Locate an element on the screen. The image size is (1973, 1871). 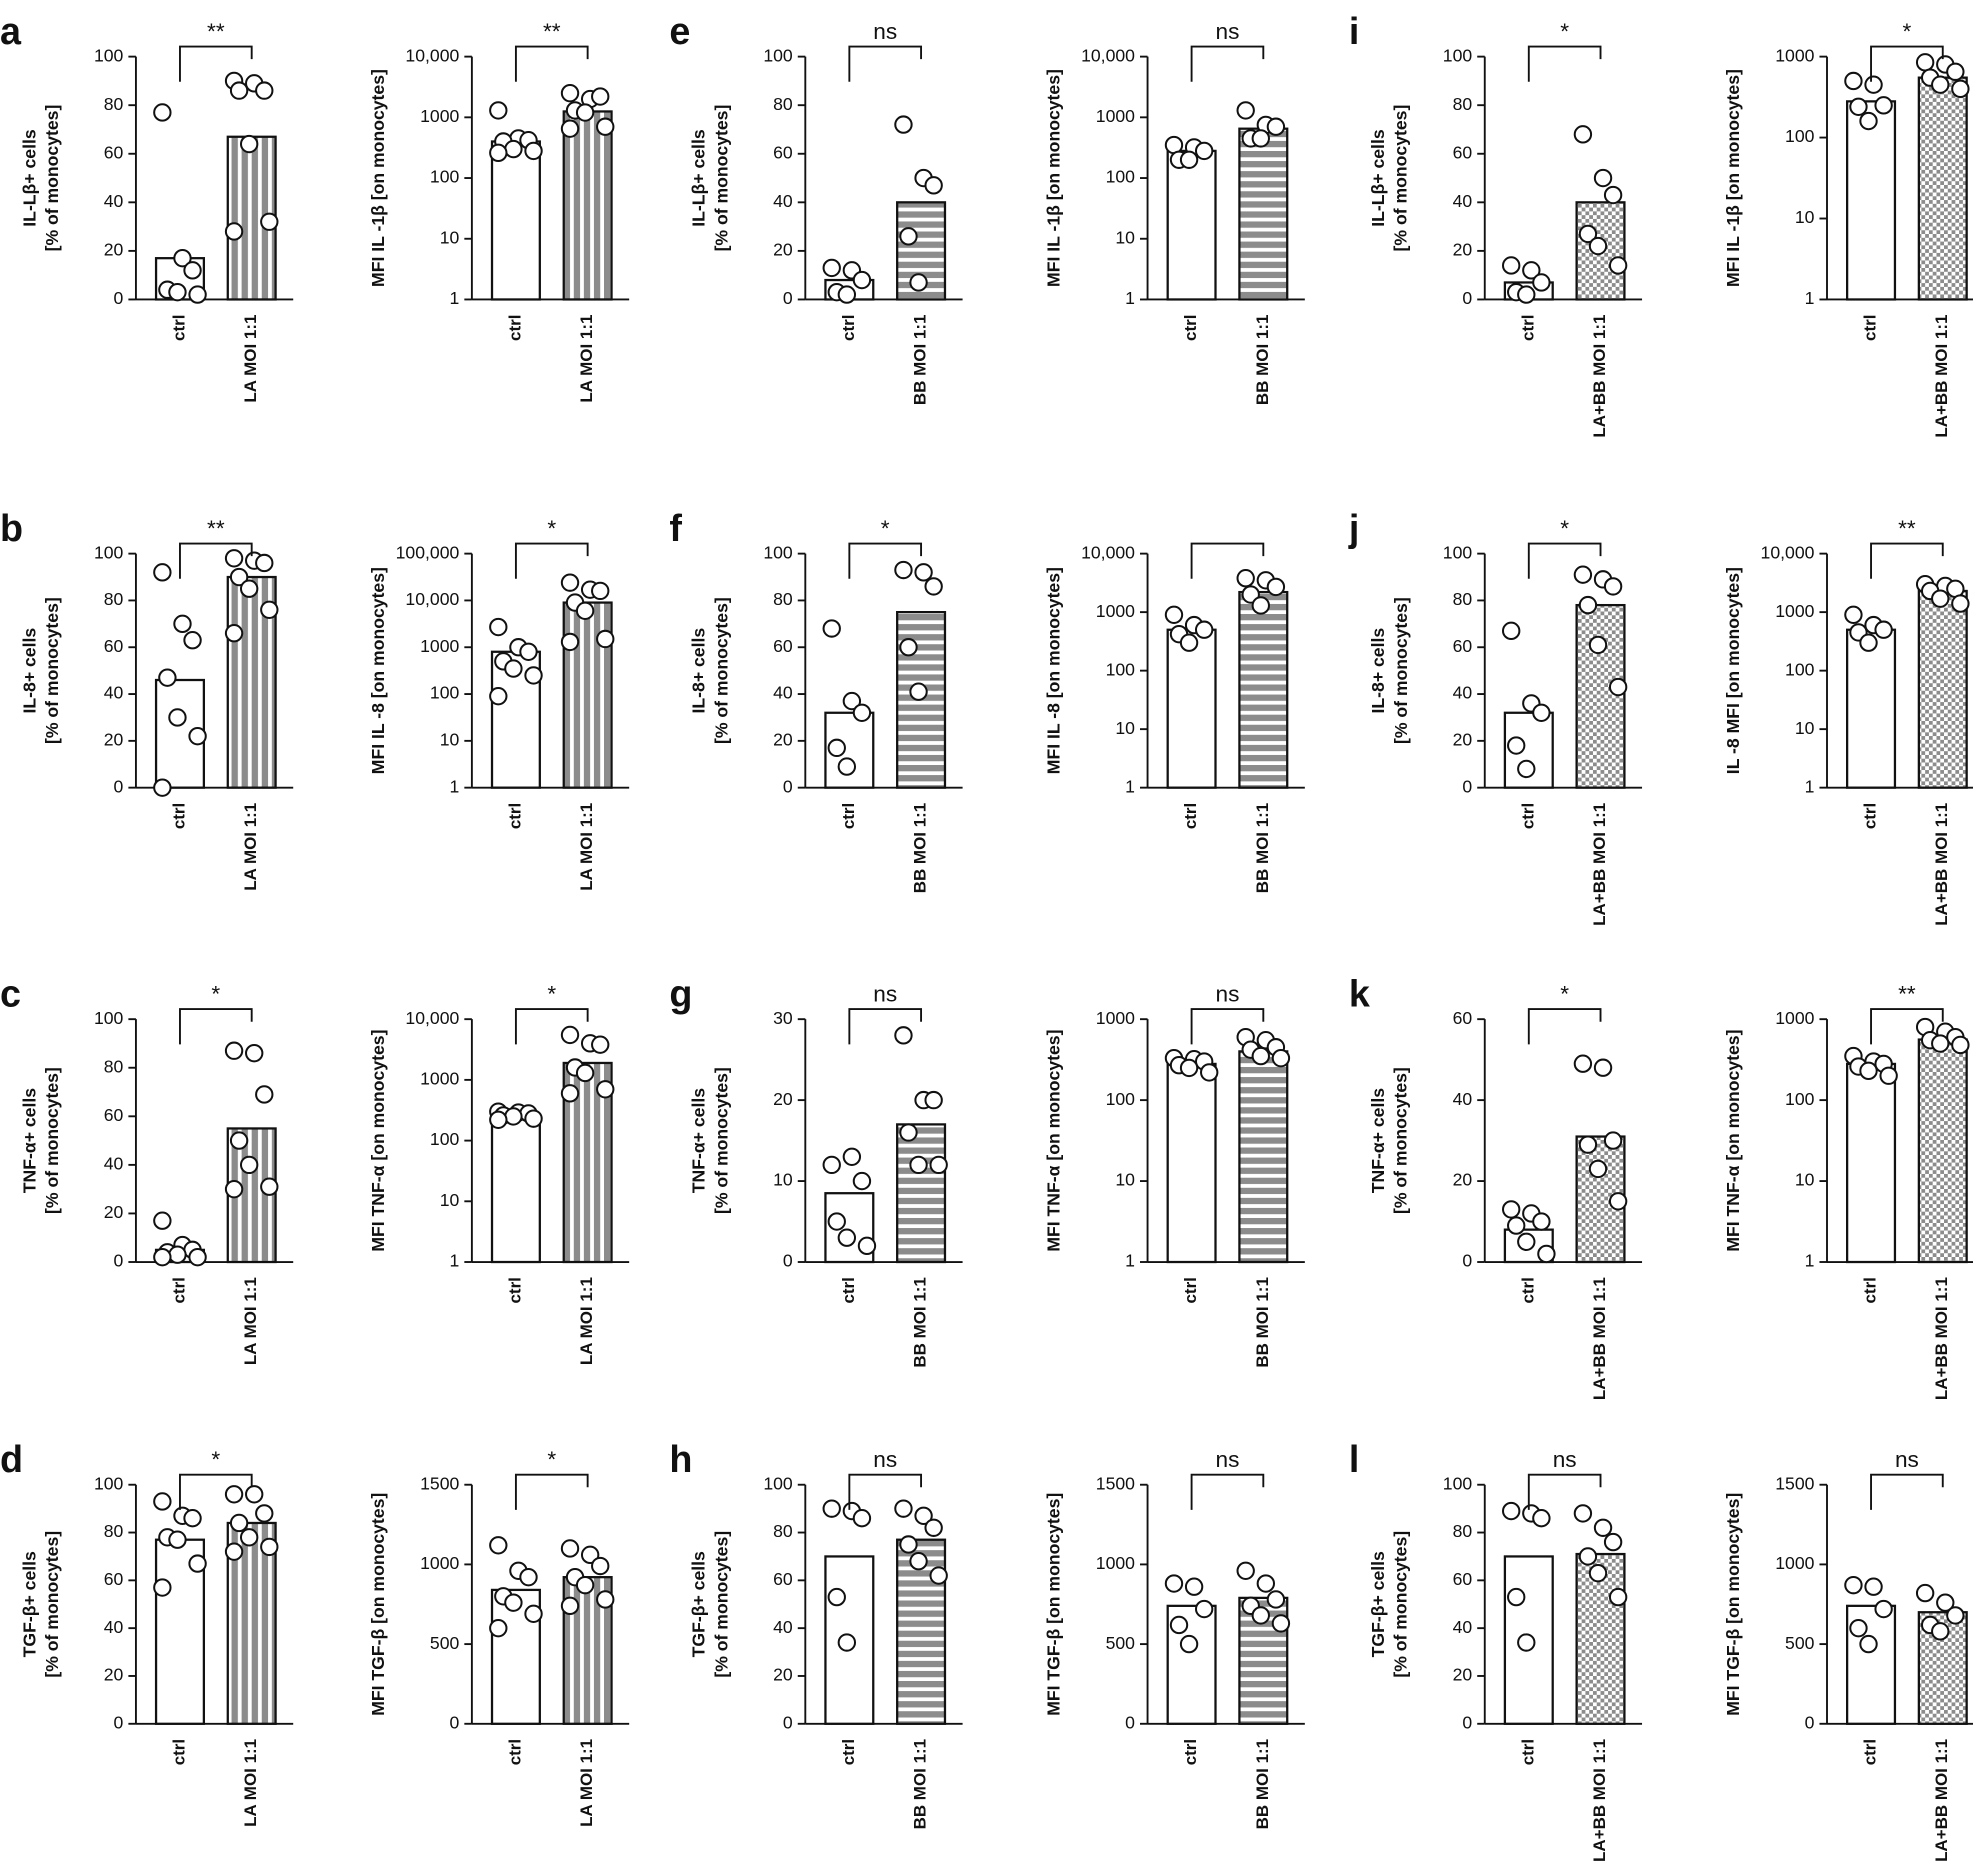
y-tick-label: 1500 is located at coordinates (1115, 1483).